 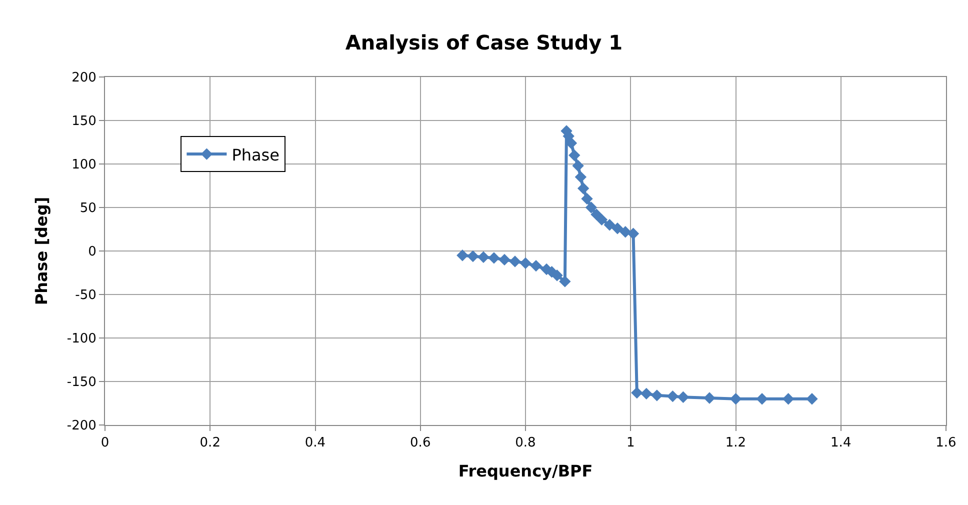 I want to click on x-tick-label: 1.2, so click(x=735, y=443).